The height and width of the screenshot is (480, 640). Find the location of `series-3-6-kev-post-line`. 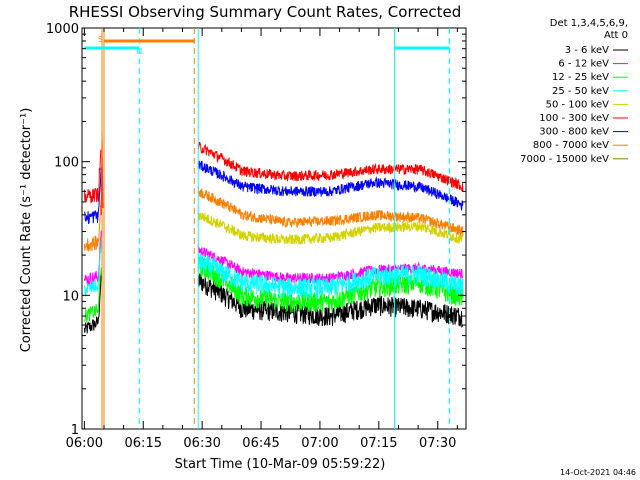

series-3-6-kev-post-line is located at coordinates (330, 300).